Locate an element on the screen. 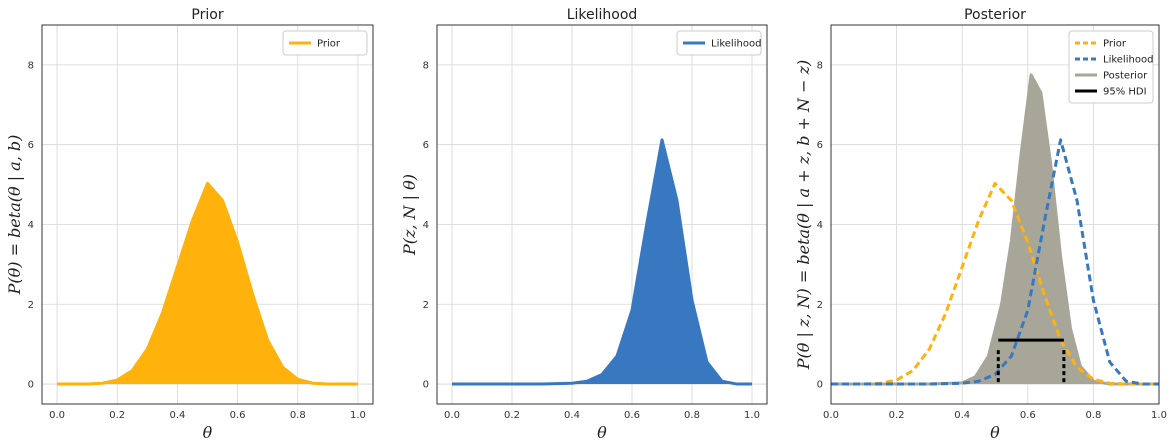 This screenshot has width=1173, height=446. legend: Prior Likelihood Posterior 95% HDI is located at coordinates (1111, 67).